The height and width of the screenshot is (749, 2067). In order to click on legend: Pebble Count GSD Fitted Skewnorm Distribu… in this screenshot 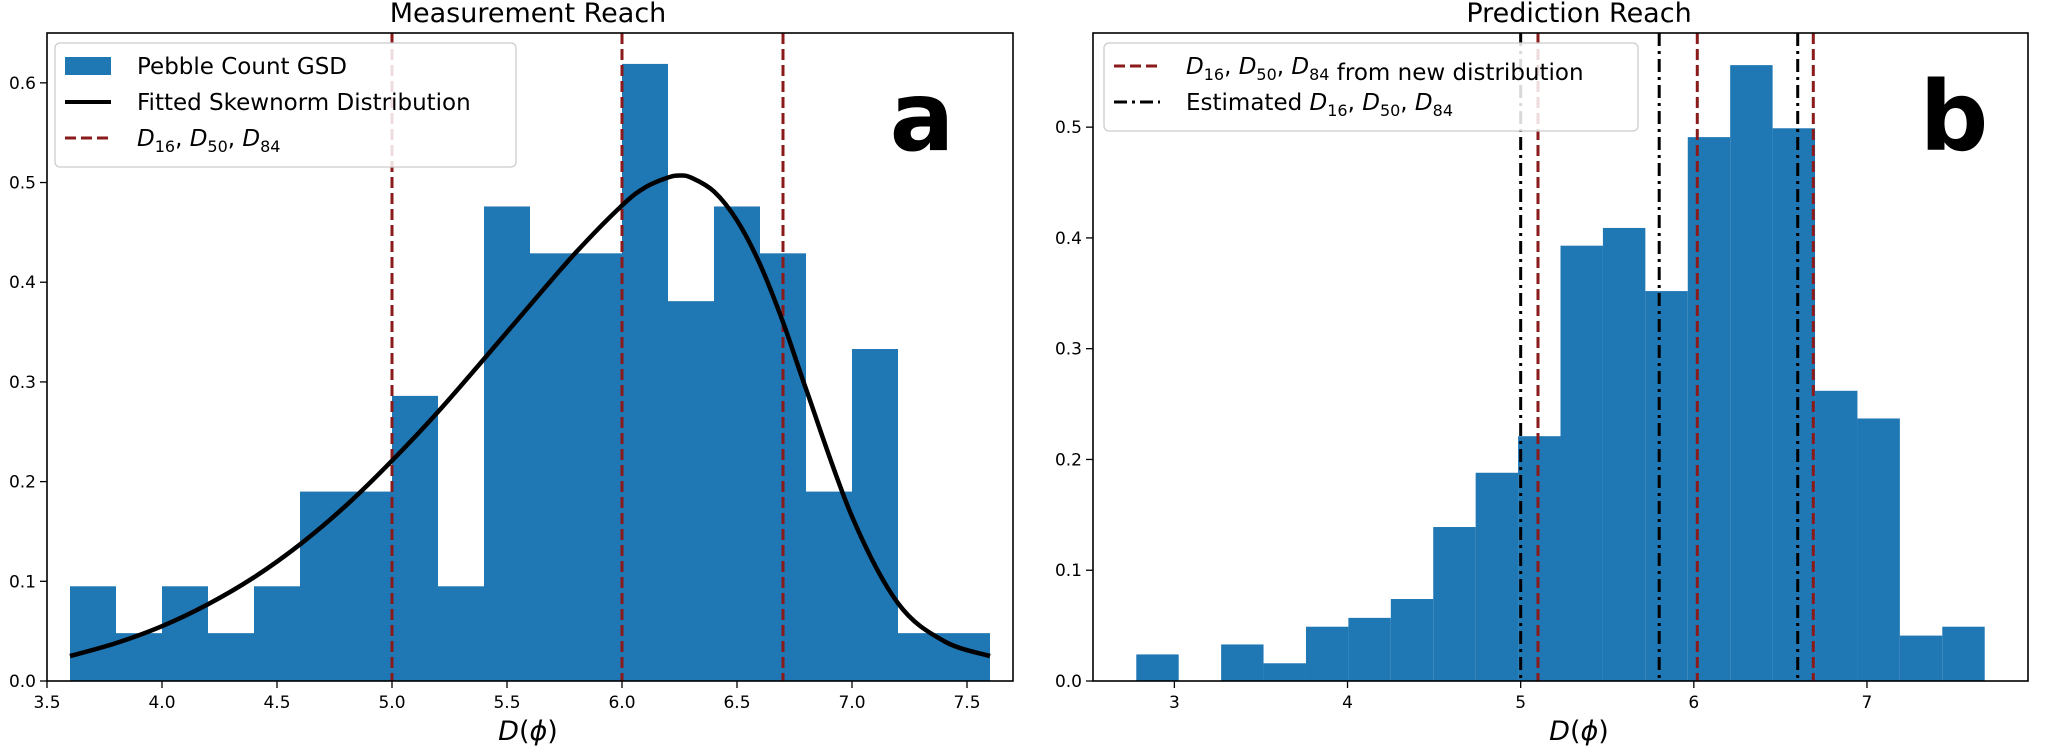, I will do `click(285, 105)`.